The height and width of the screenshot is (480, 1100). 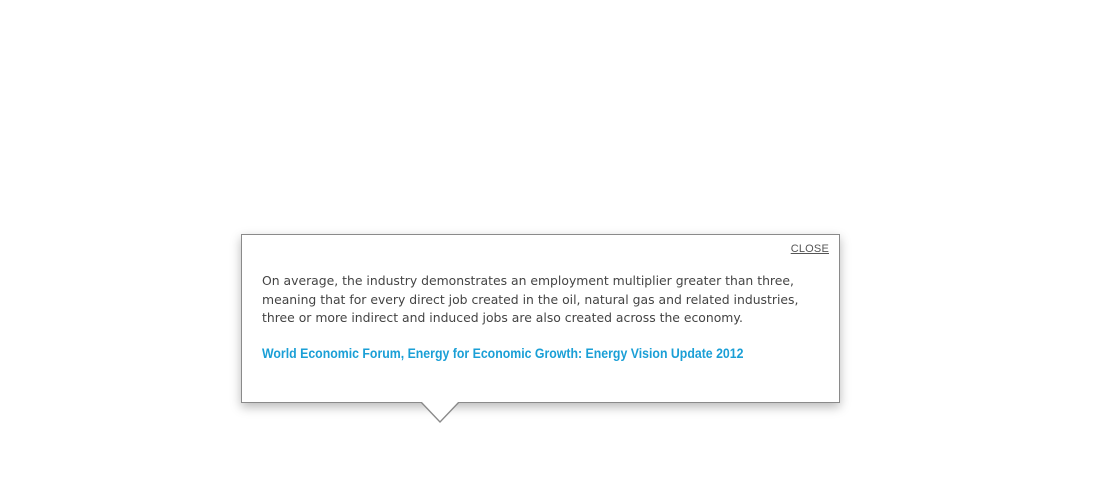 I want to click on popover-pointer-fill, so click(x=440, y=411).